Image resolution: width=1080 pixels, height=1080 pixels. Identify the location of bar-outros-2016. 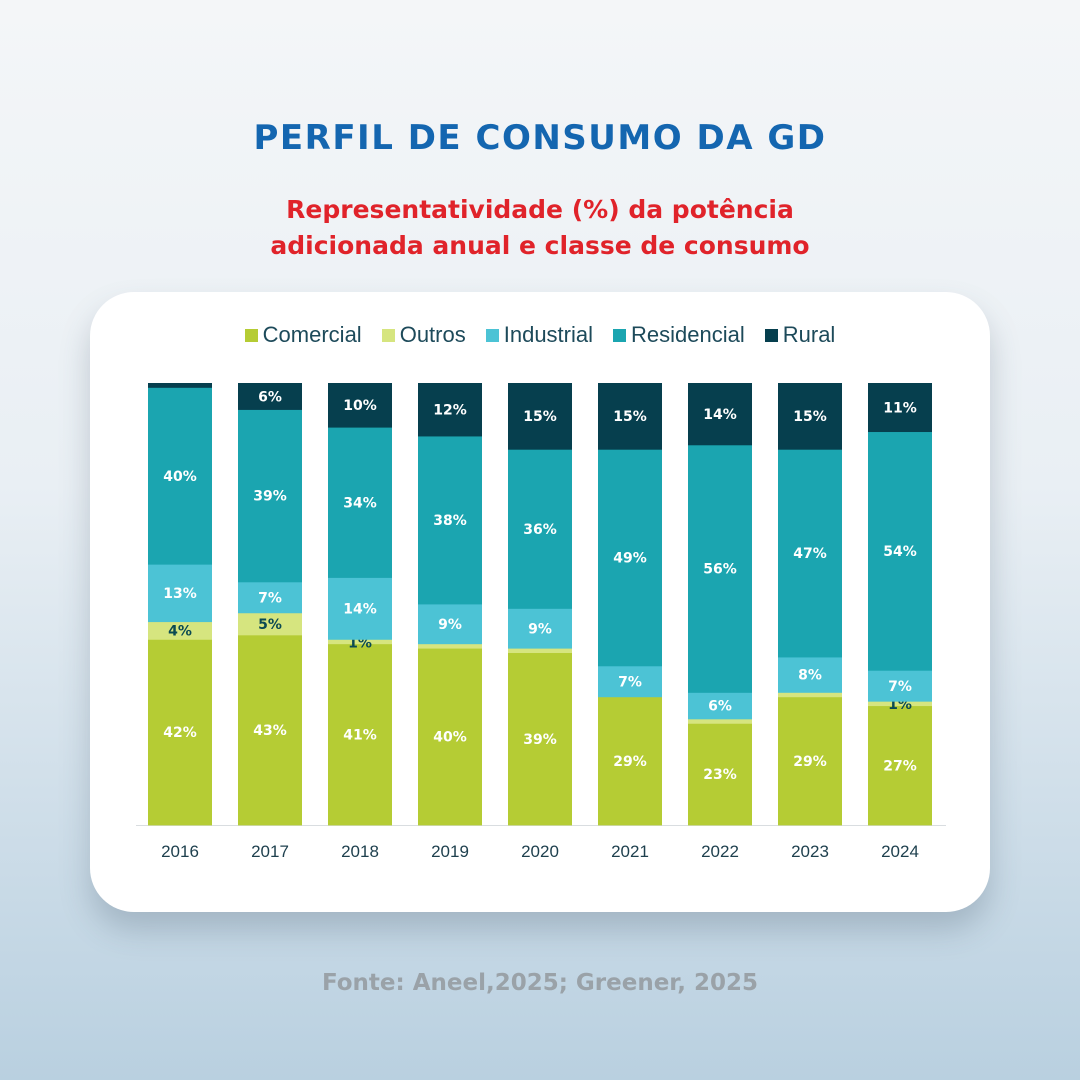
(180, 630).